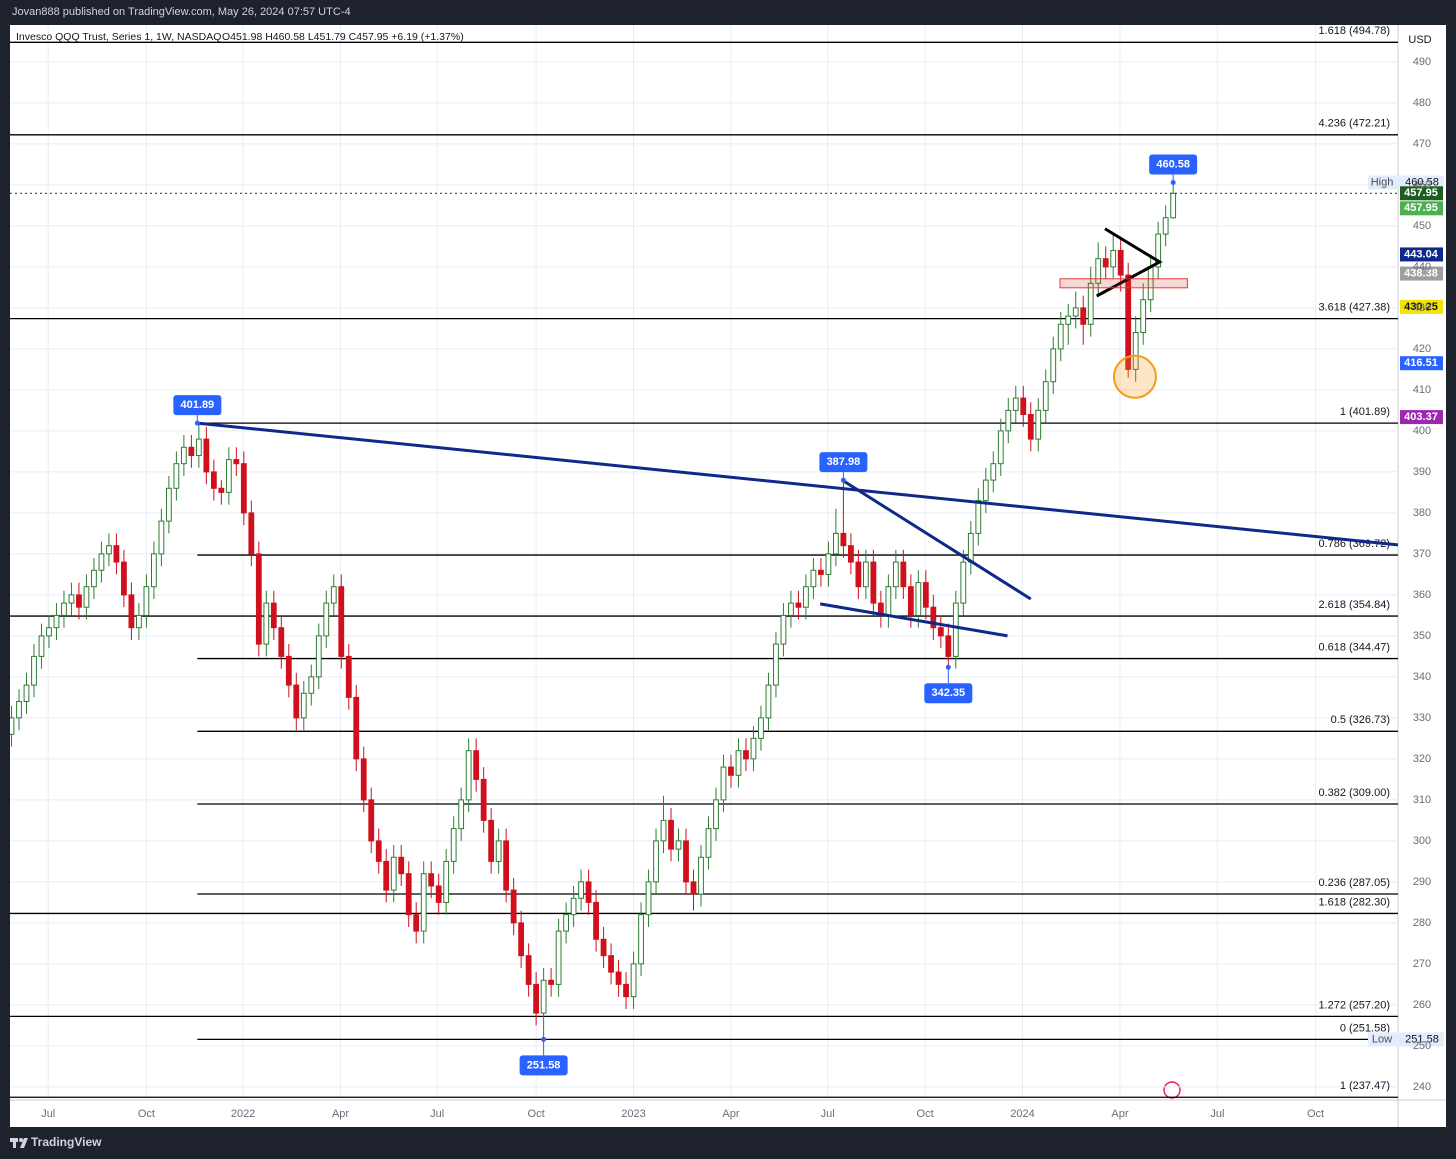  I want to click on high-low-label: Low, so click(1382, 1039).